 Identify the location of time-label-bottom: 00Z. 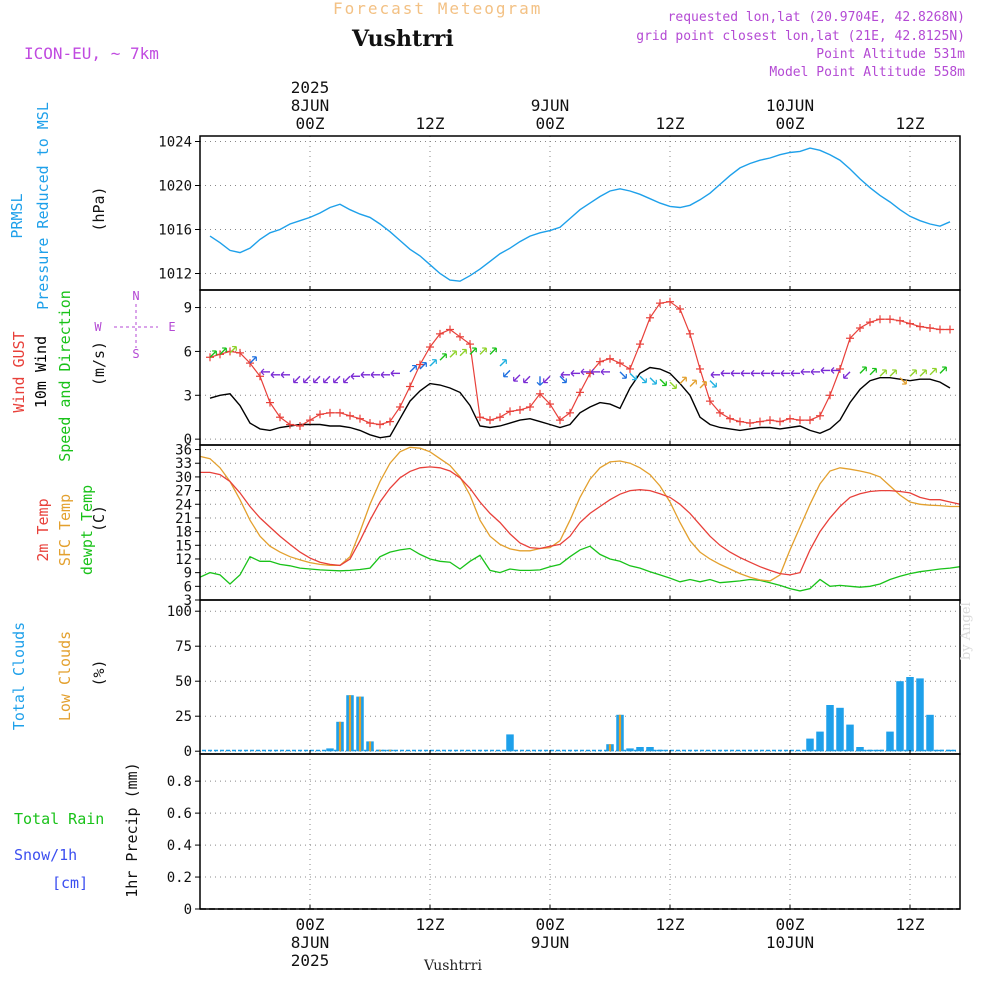
(790, 924).